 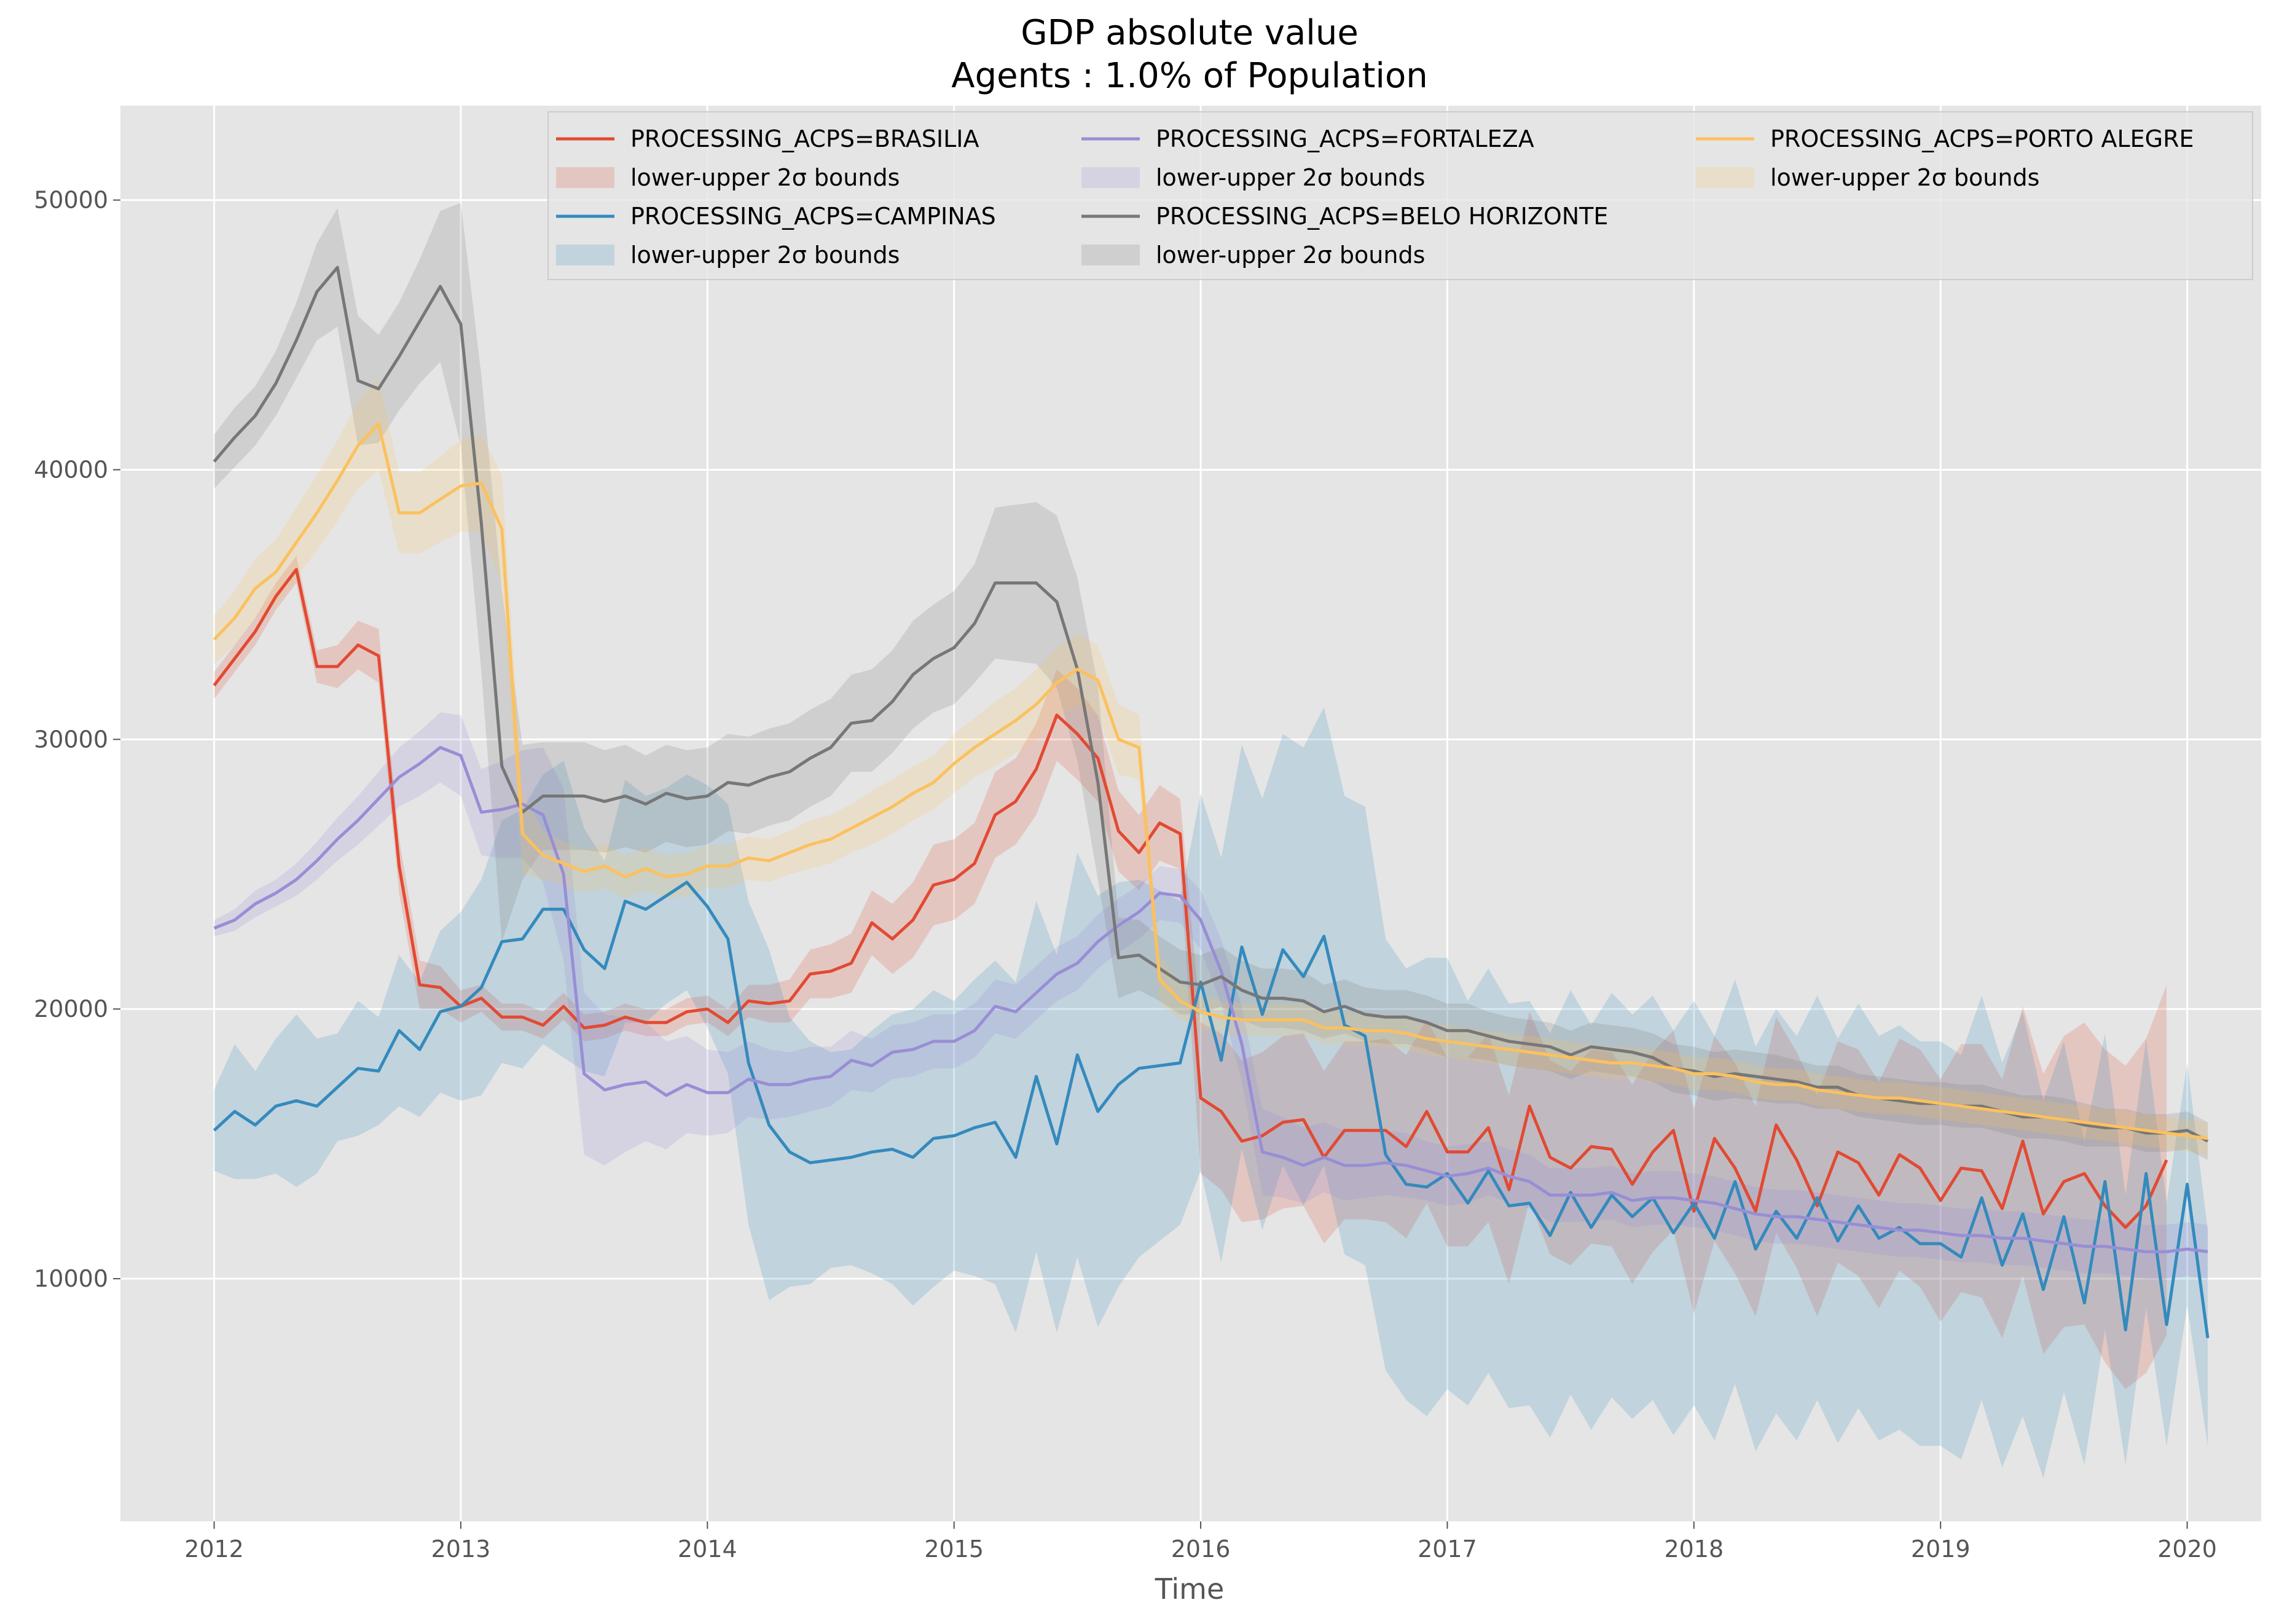 What do you see at coordinates (71, 470) in the screenshot?
I see `y-tick-label: 40000` at bounding box center [71, 470].